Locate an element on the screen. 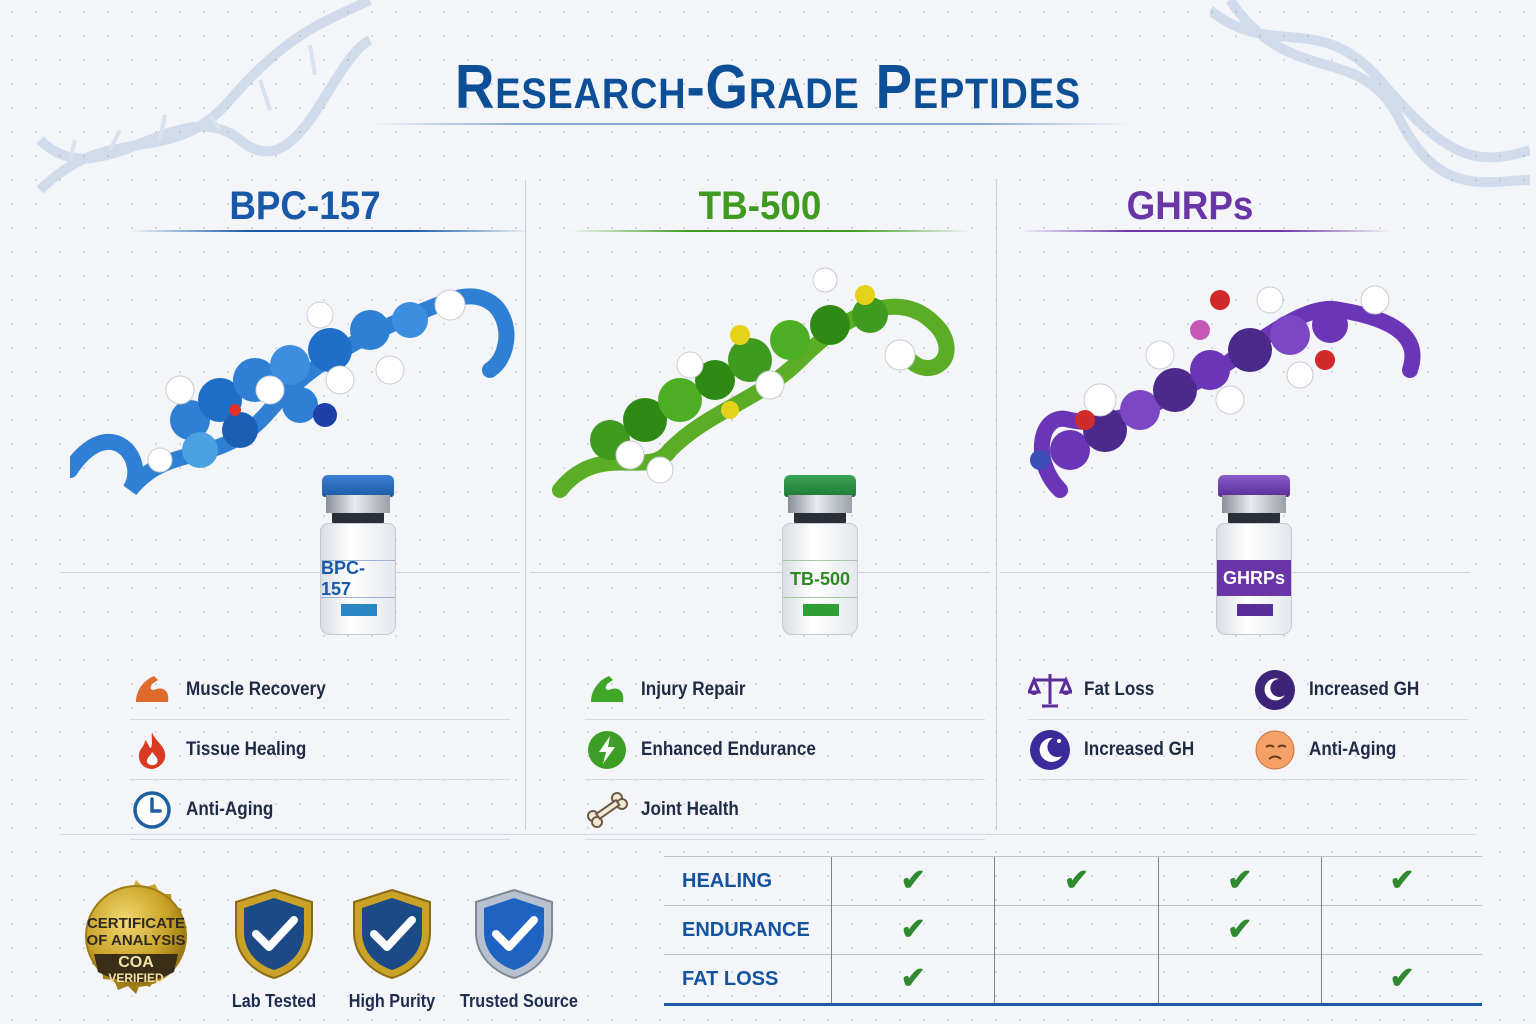  table-row: HEALING ✔ ✔ ✔ ✔ is located at coordinates (1073, 881).